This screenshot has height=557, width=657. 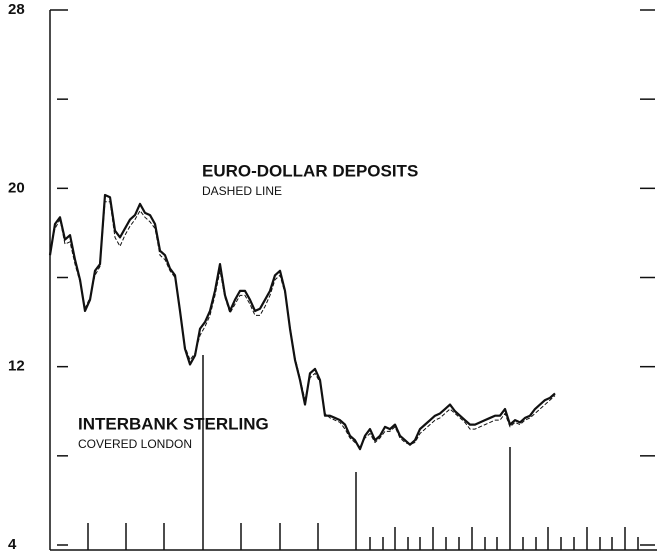 What do you see at coordinates (16, 366) in the screenshot?
I see `y-tick-label: 12` at bounding box center [16, 366].